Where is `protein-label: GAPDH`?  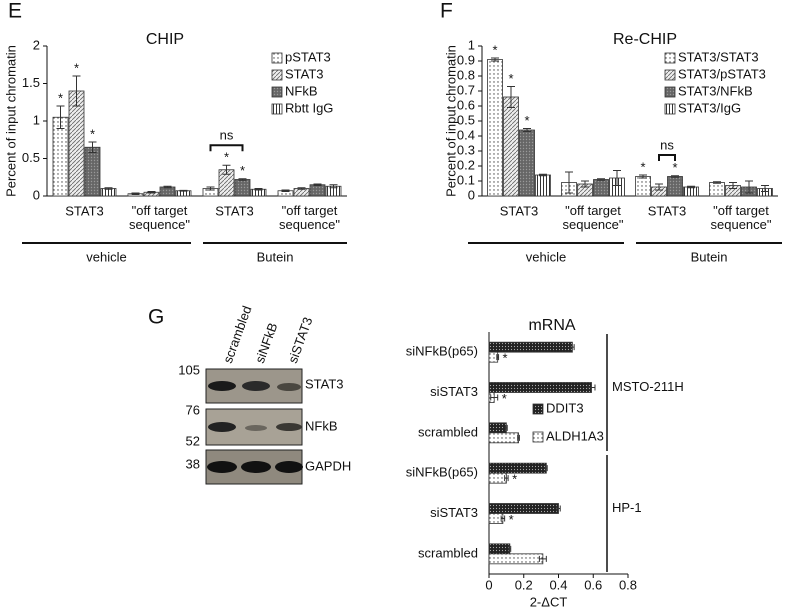
protein-label: GAPDH is located at coordinates (328, 465).